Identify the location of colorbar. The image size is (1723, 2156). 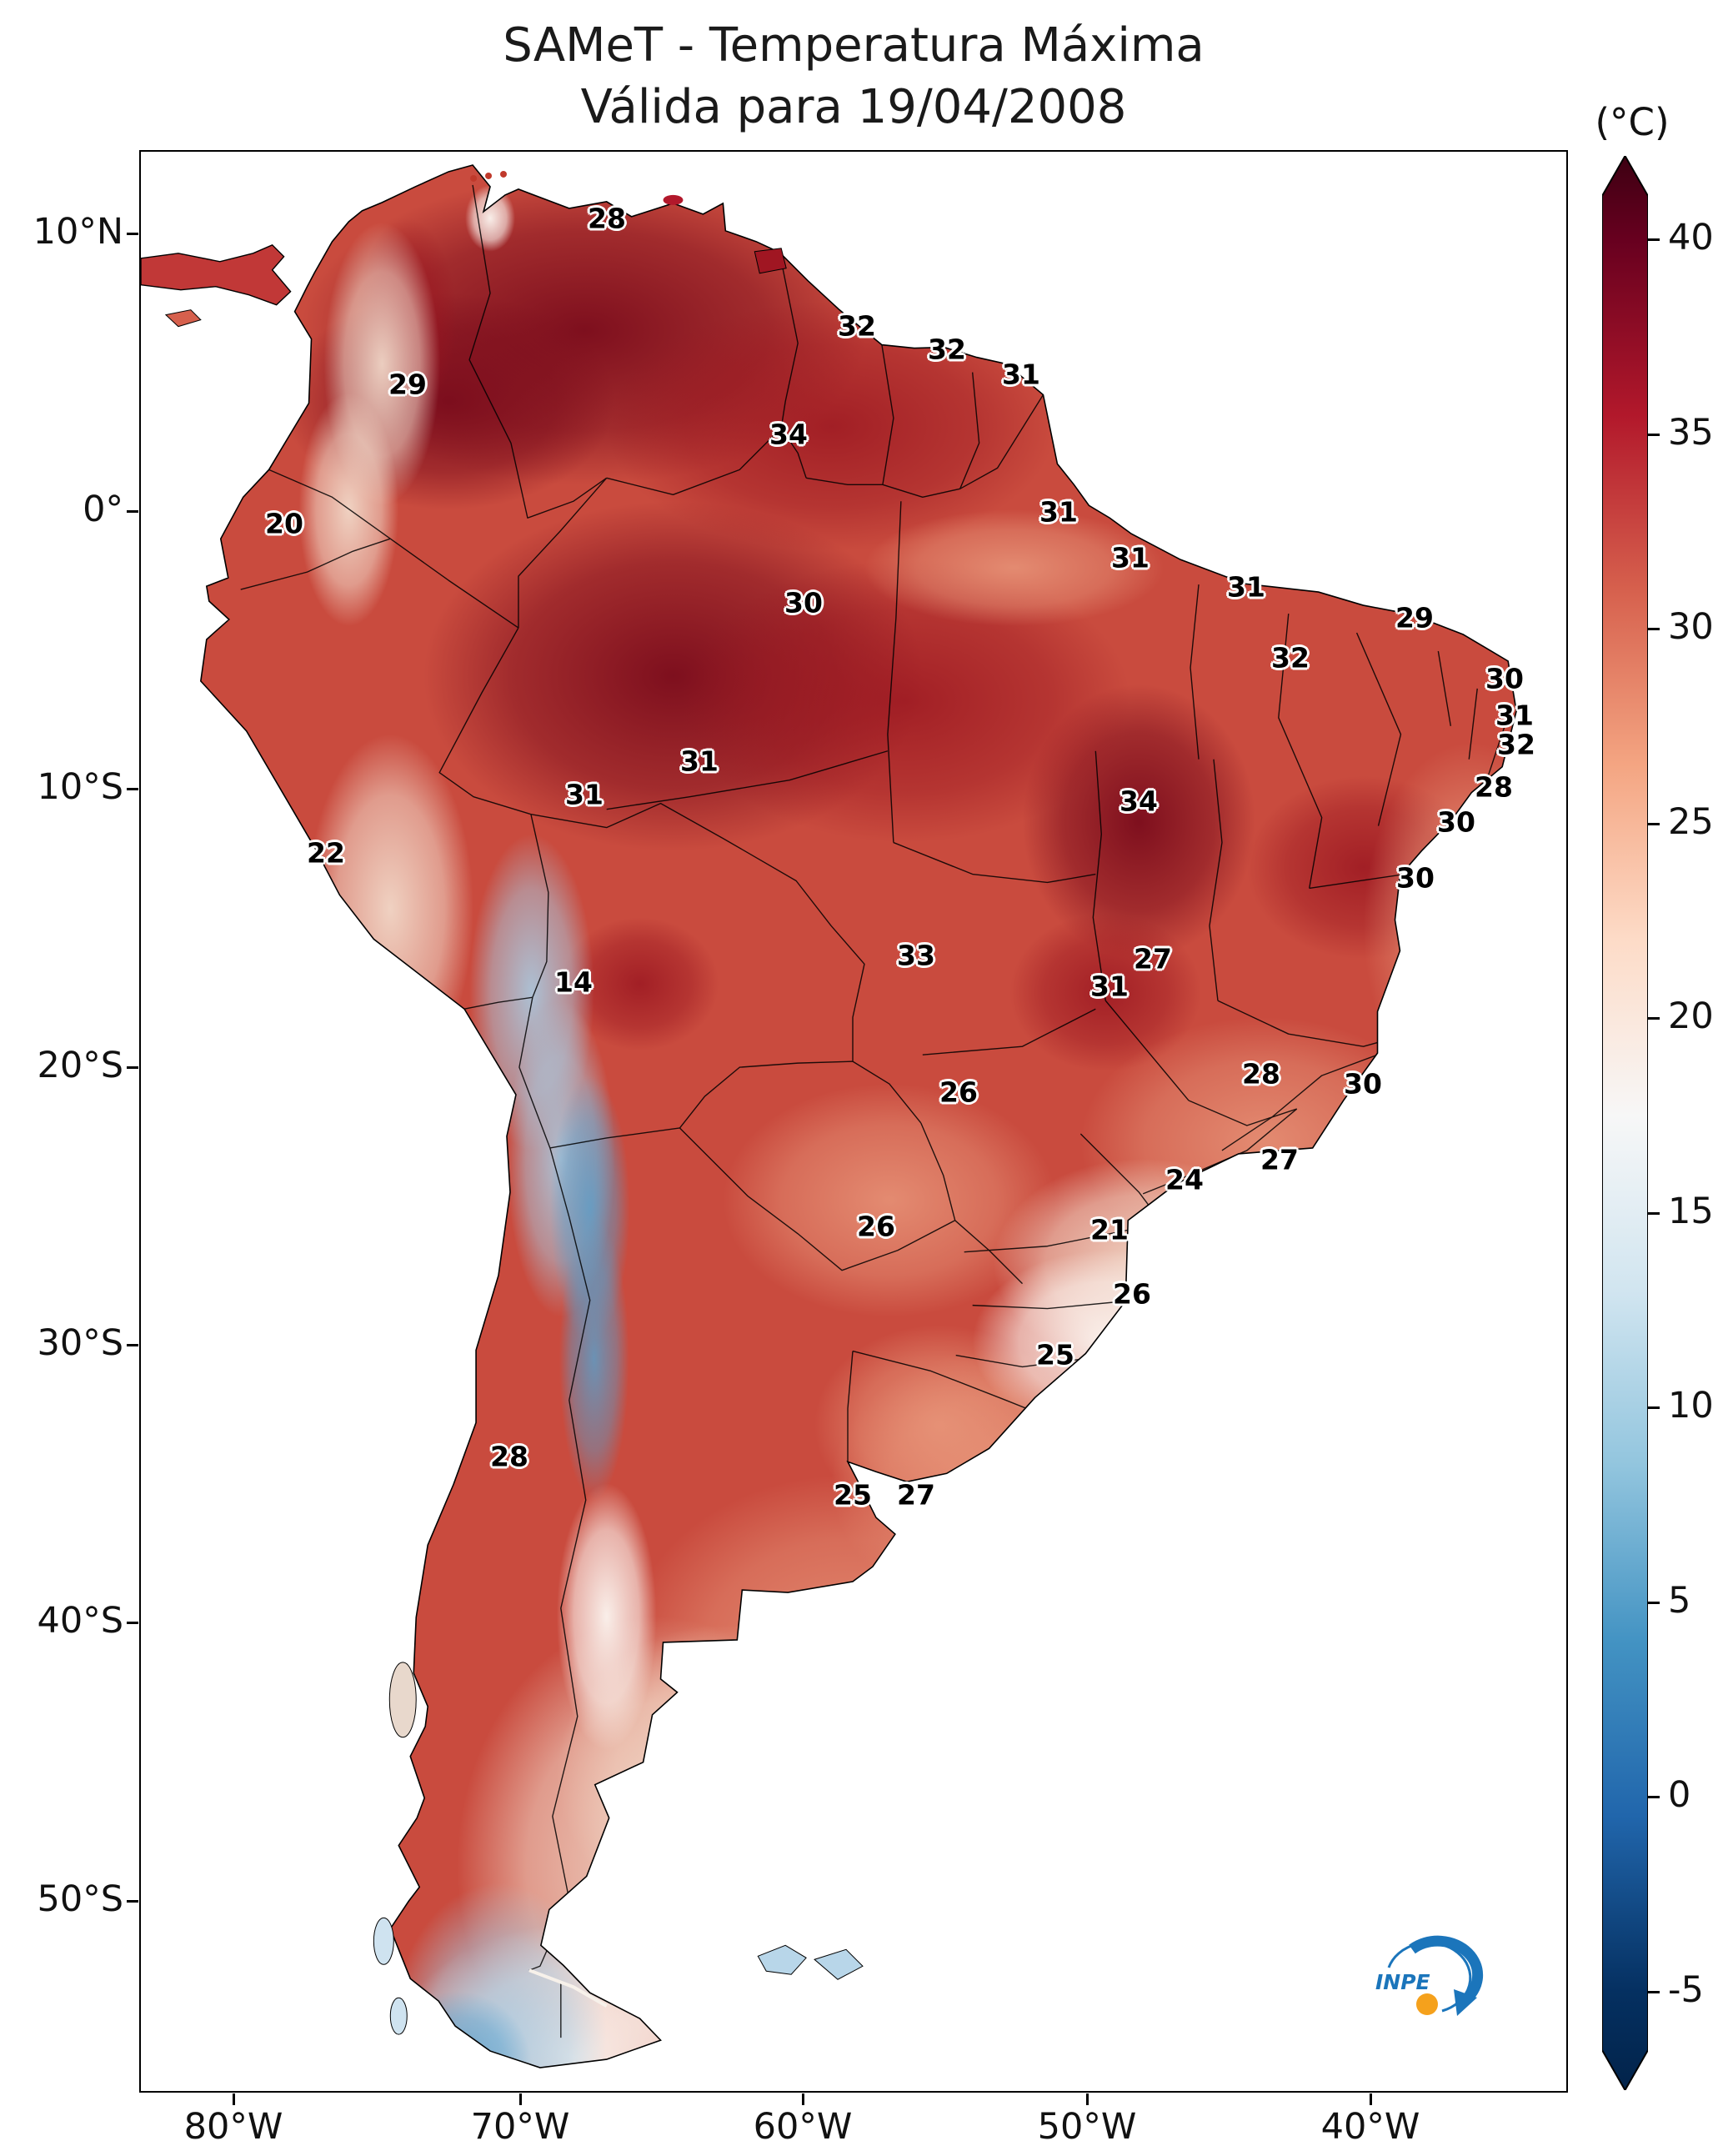
(1625, 1123).